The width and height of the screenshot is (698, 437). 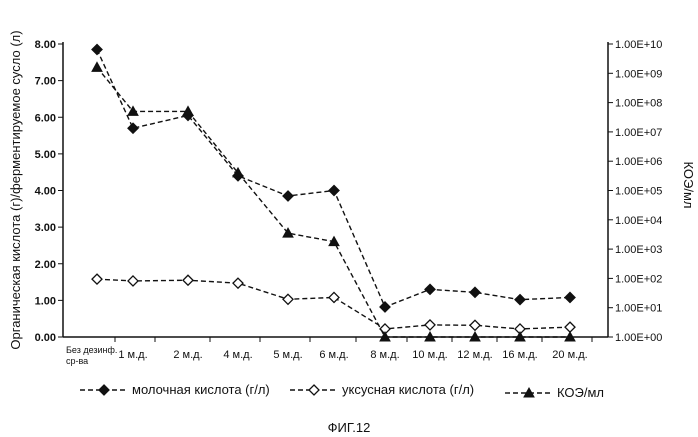 I want to click on right-tick-label: 1.00E+06, so click(x=638, y=162).